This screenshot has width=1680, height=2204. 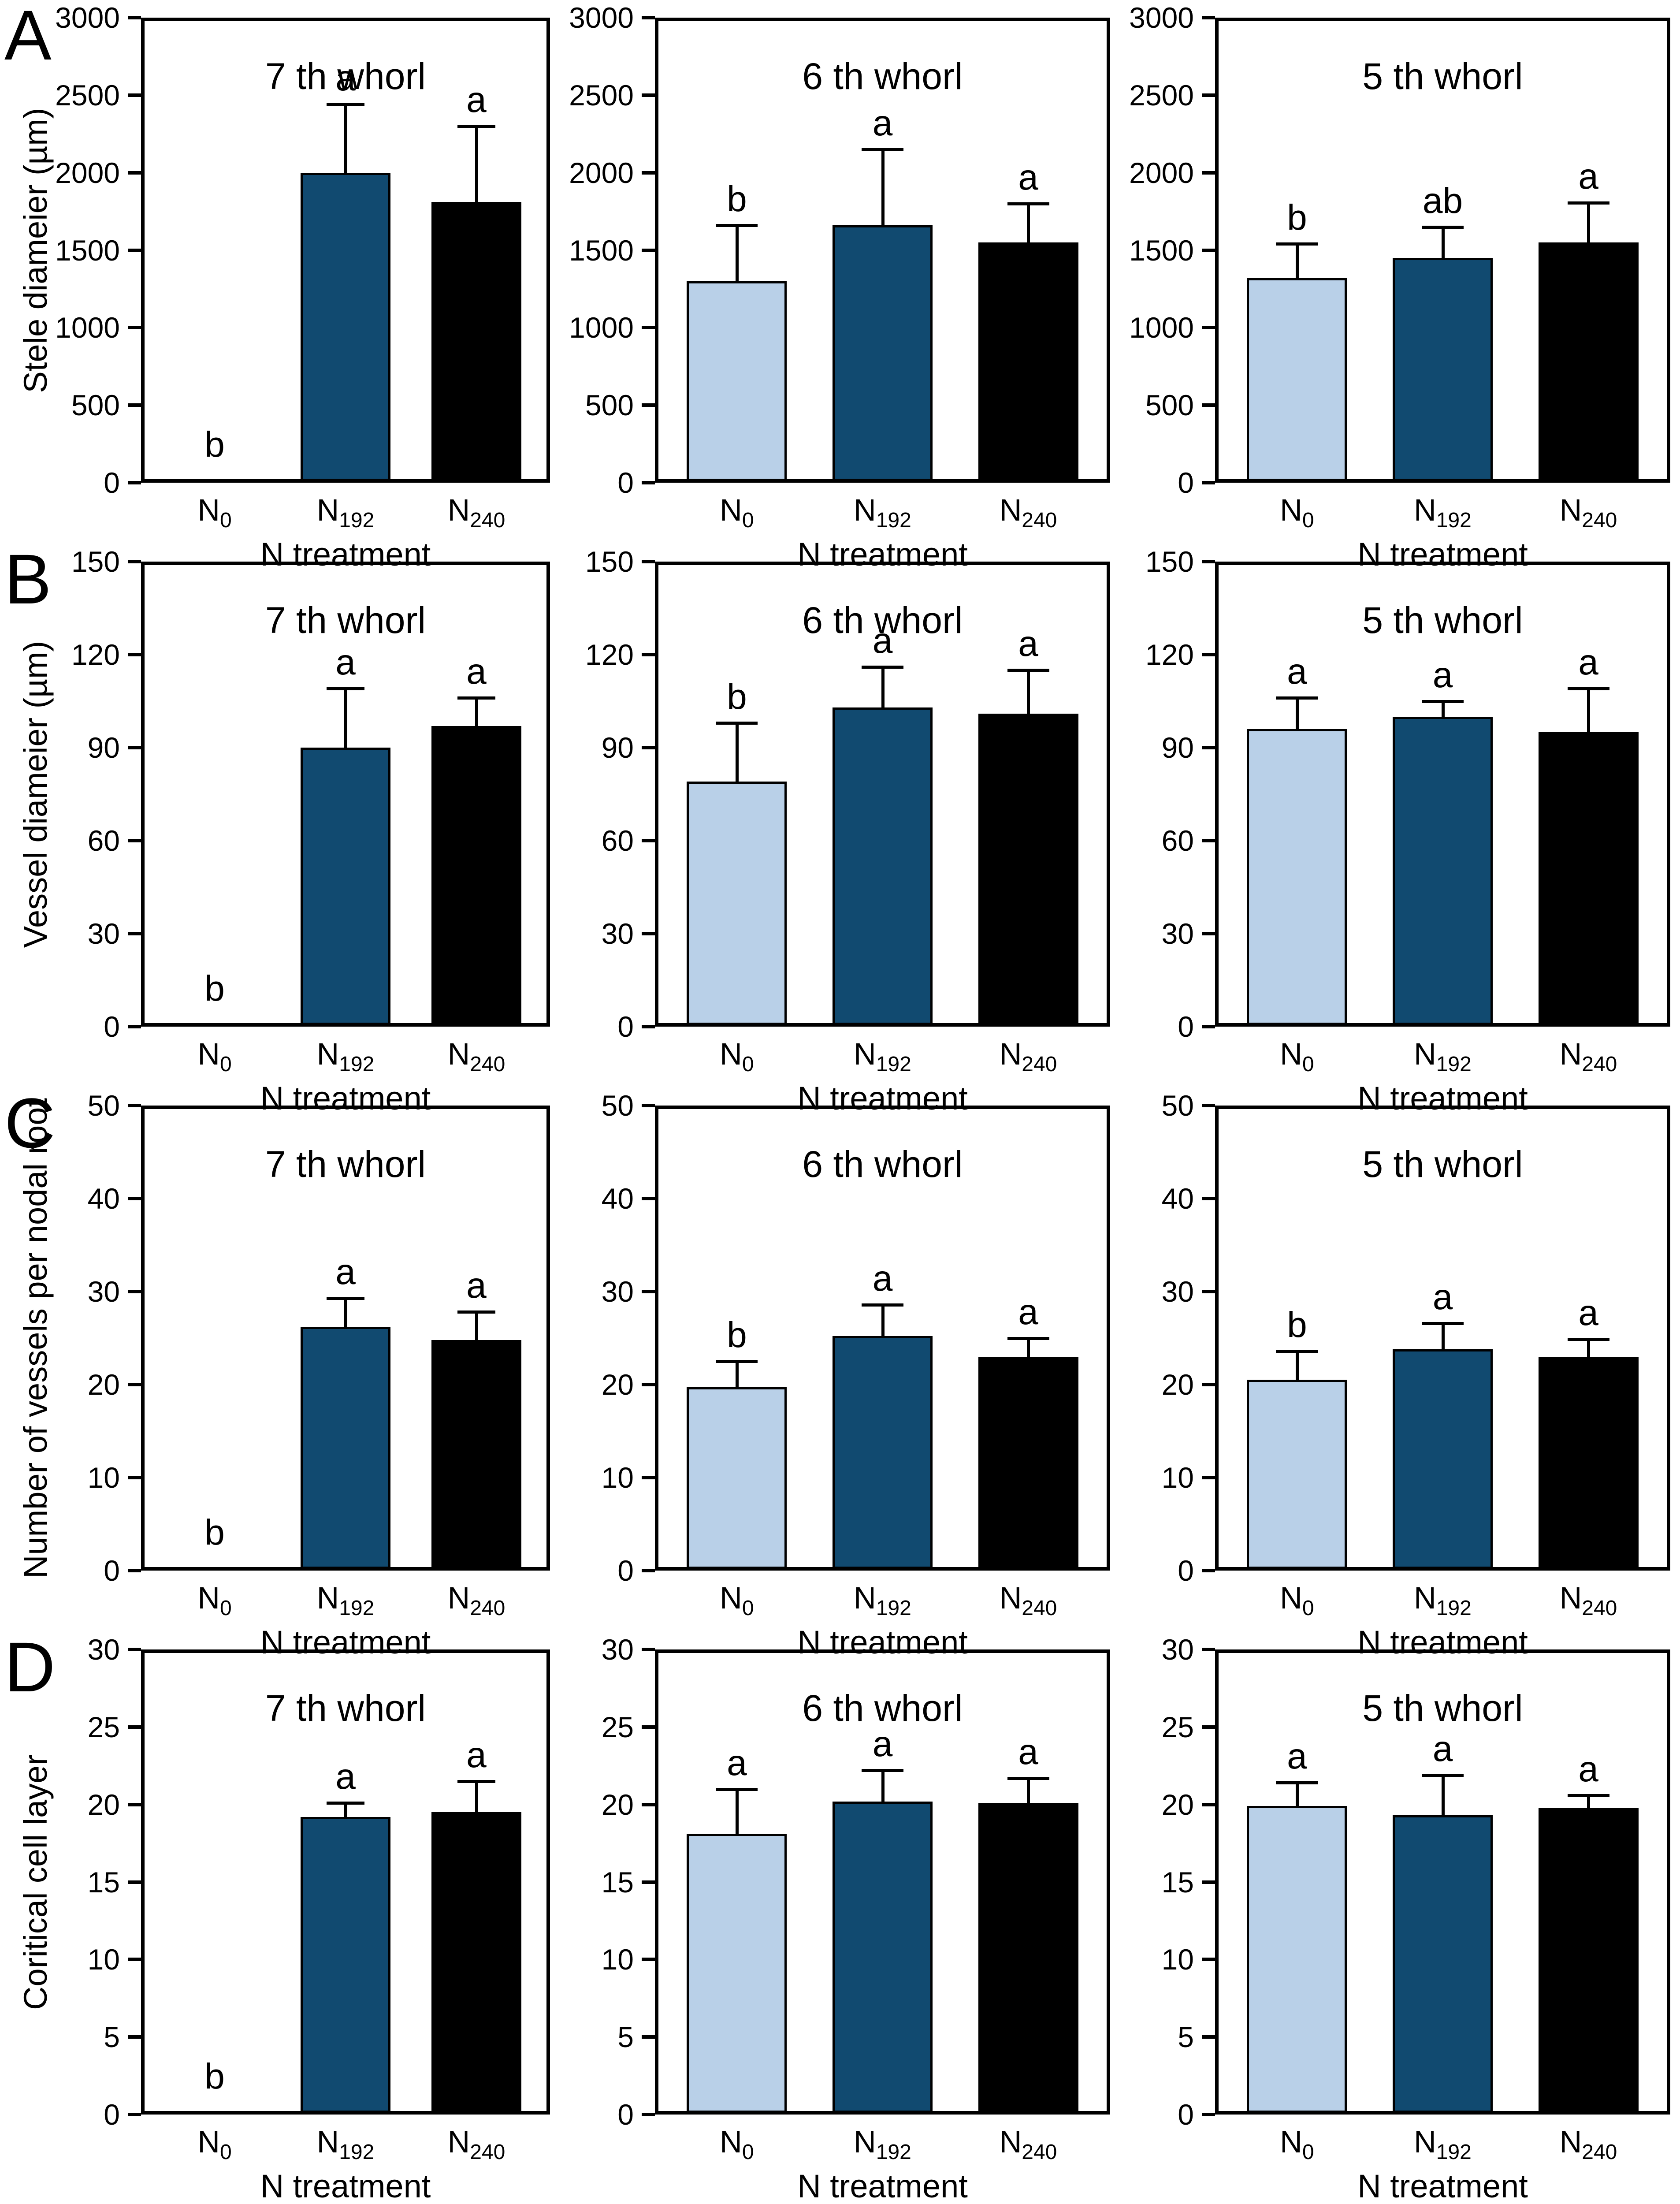 I want to click on panel-title: 5 th whorl, so click(x=1442, y=1164).